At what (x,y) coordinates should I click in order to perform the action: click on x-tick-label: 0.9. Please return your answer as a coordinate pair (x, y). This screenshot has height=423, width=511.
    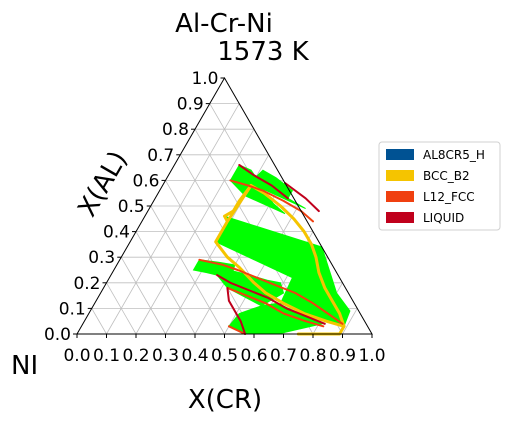
    Looking at the image, I should click on (342, 356).